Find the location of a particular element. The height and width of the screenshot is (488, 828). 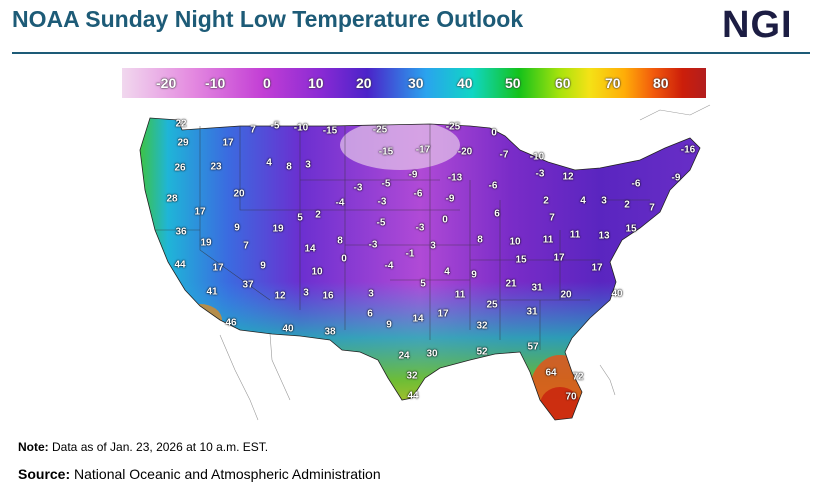

temperature-value-label: 72 is located at coordinates (578, 377).